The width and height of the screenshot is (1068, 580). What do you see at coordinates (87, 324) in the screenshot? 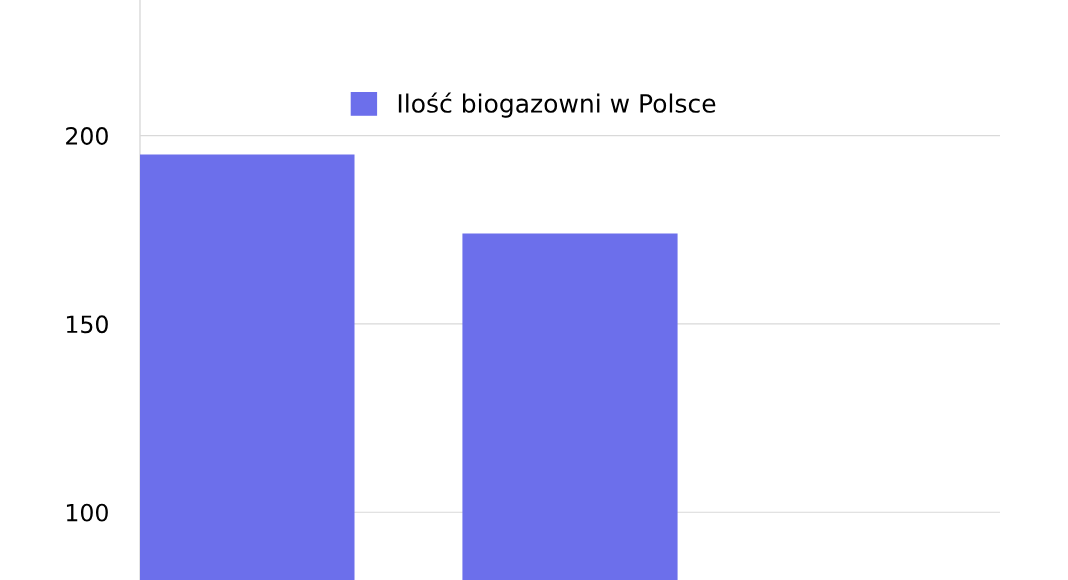
I see `y-tick-label: 150` at bounding box center [87, 324].